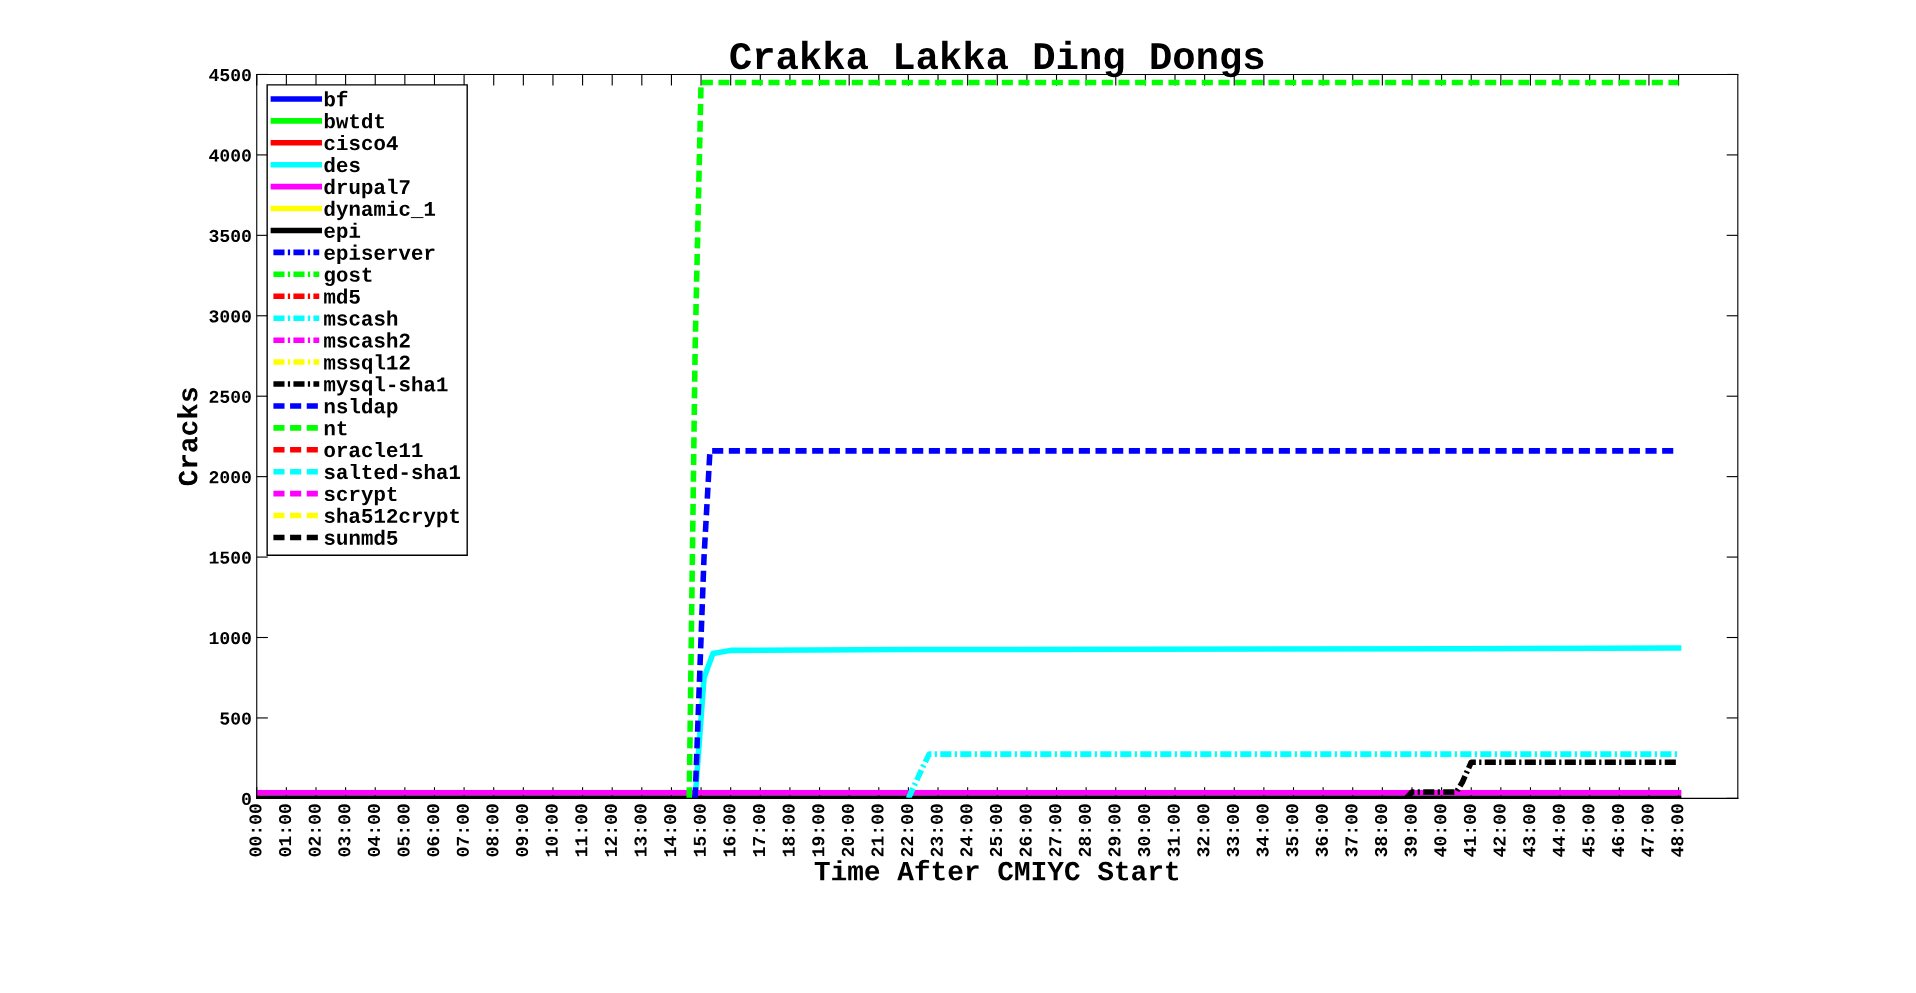  What do you see at coordinates (1529, 830) in the screenshot?
I see `x-tick-label: 43:00` at bounding box center [1529, 830].